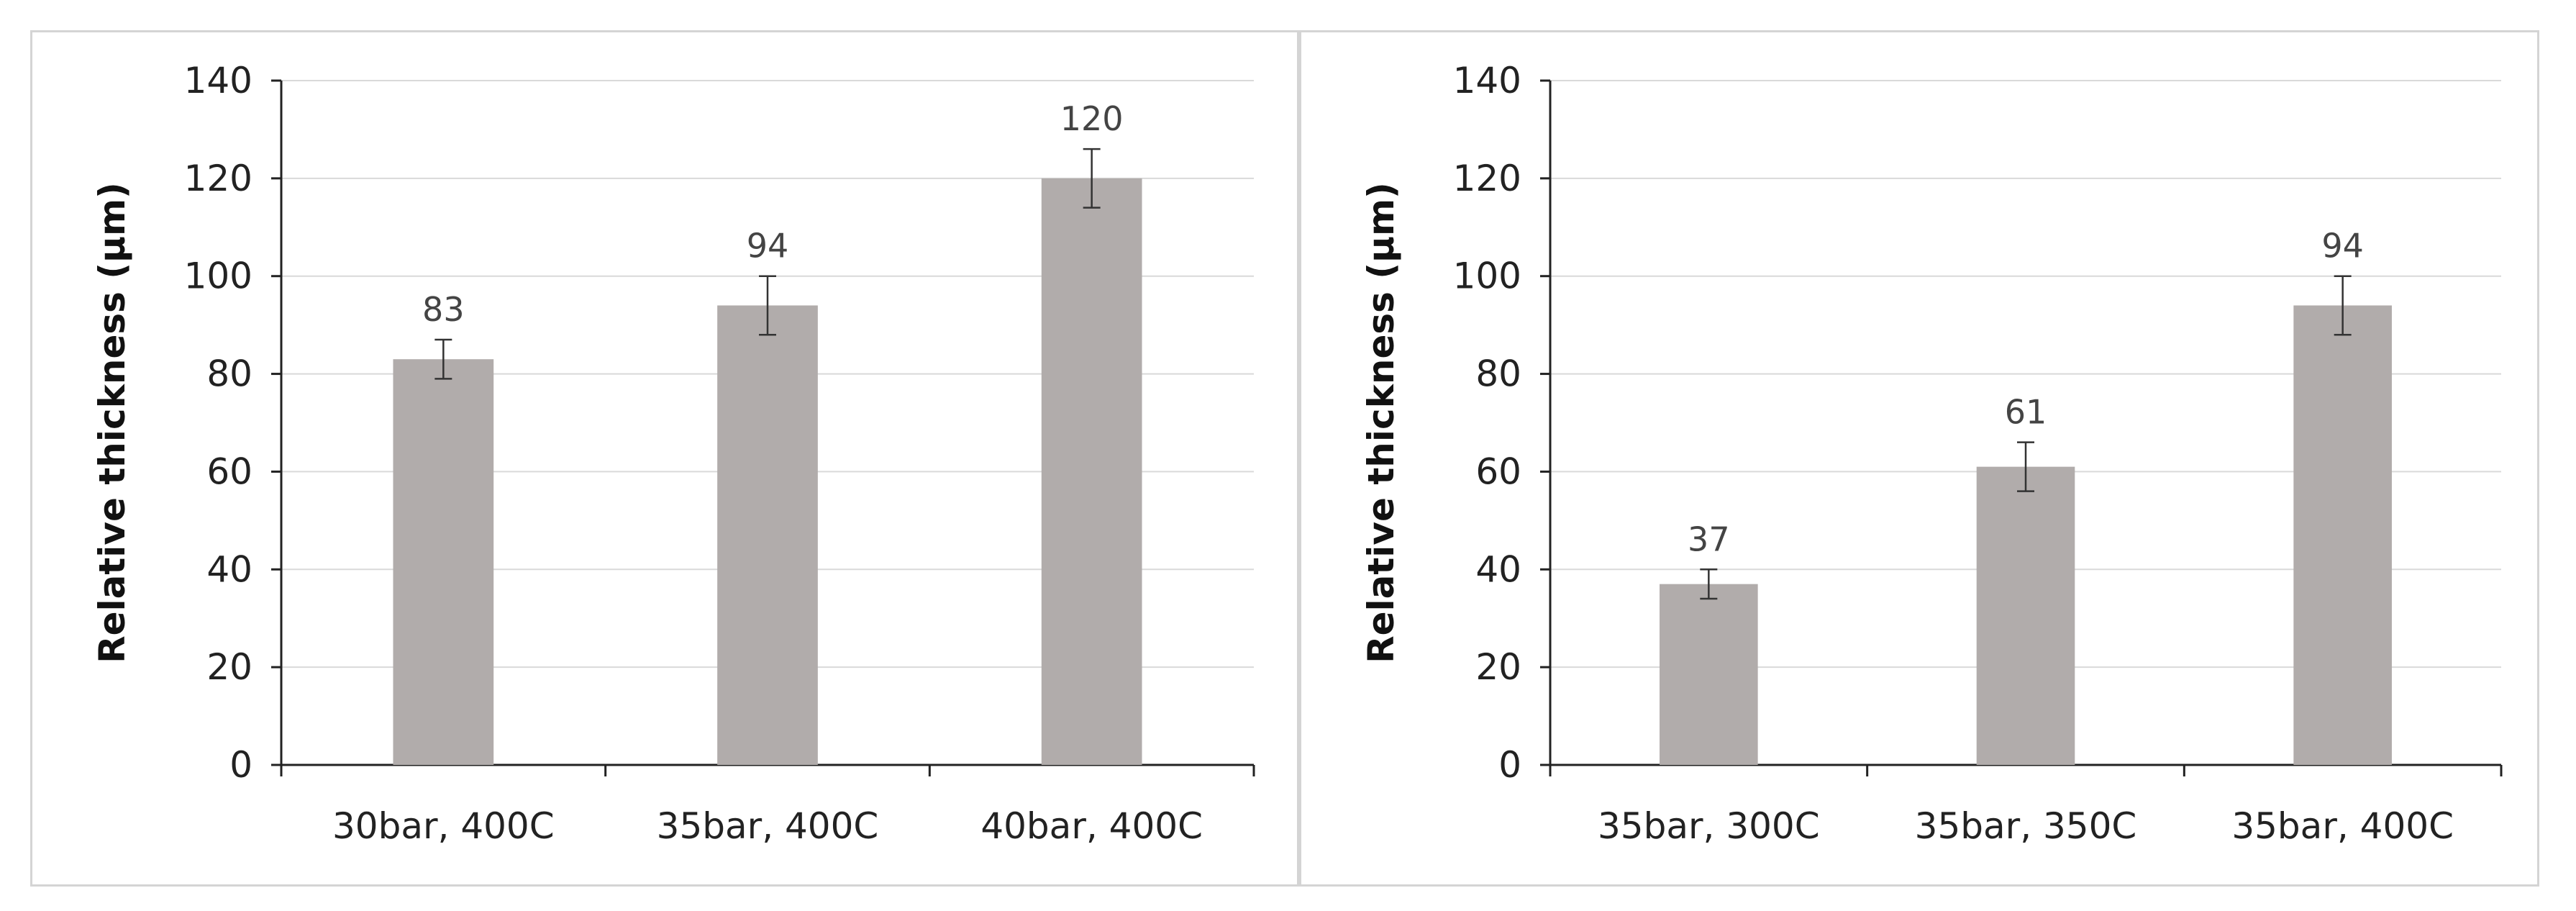 Image resolution: width=2576 pixels, height=911 pixels. I want to click on data-label: 120, so click(1092, 119).